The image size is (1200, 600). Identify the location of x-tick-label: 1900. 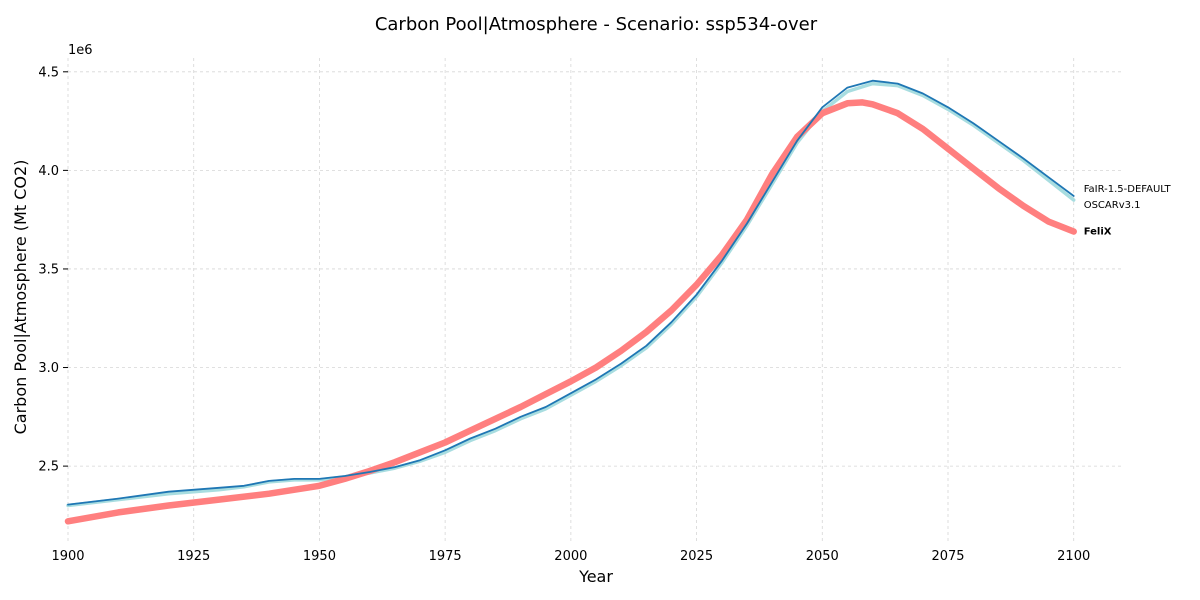
(67, 556).